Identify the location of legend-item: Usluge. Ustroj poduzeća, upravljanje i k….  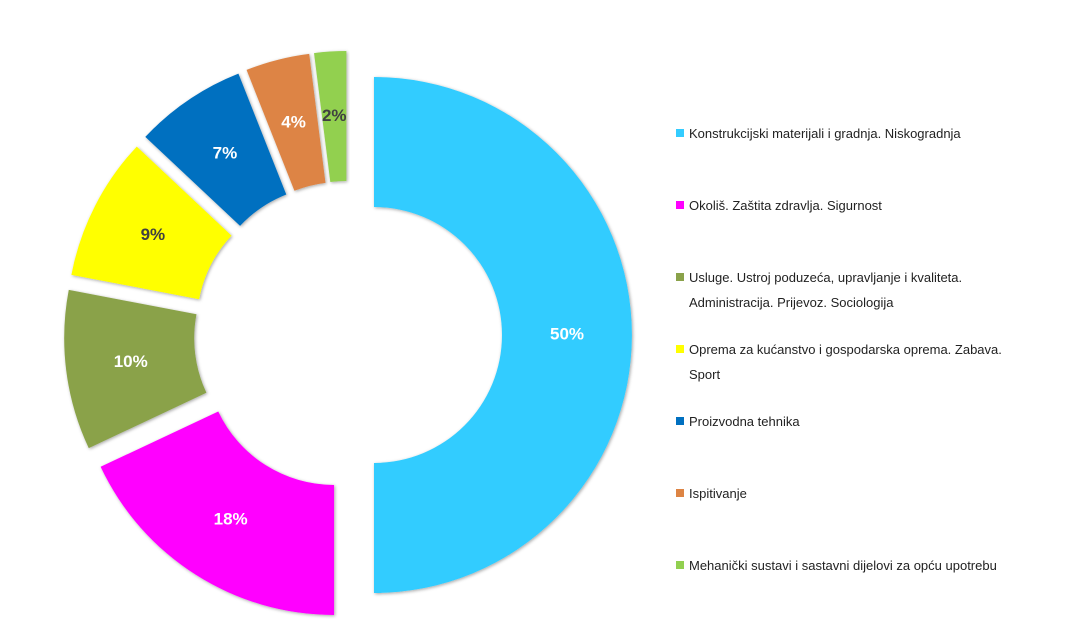
(846, 290).